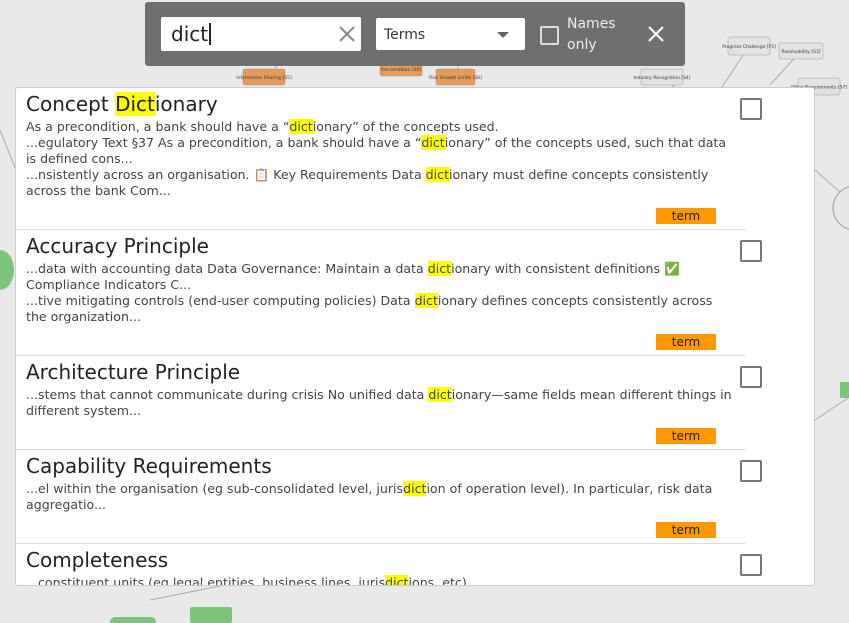  I want to click on node-label: Risk Growth Limits [S6], so click(455, 78).